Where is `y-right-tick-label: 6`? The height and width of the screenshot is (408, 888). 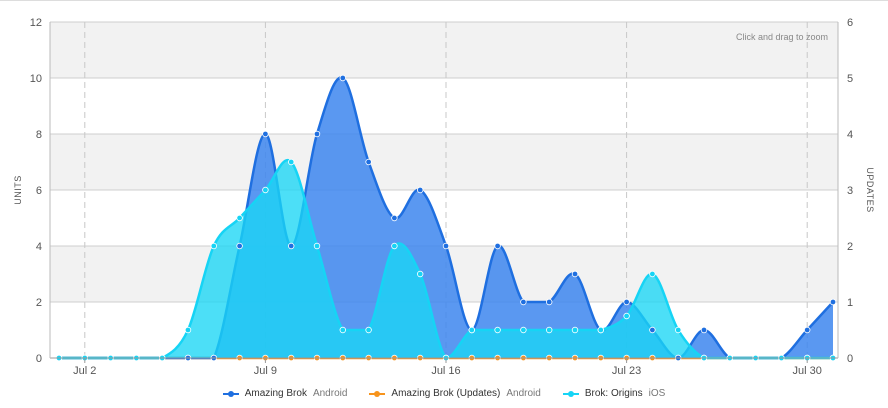 y-right-tick-label: 6 is located at coordinates (850, 23).